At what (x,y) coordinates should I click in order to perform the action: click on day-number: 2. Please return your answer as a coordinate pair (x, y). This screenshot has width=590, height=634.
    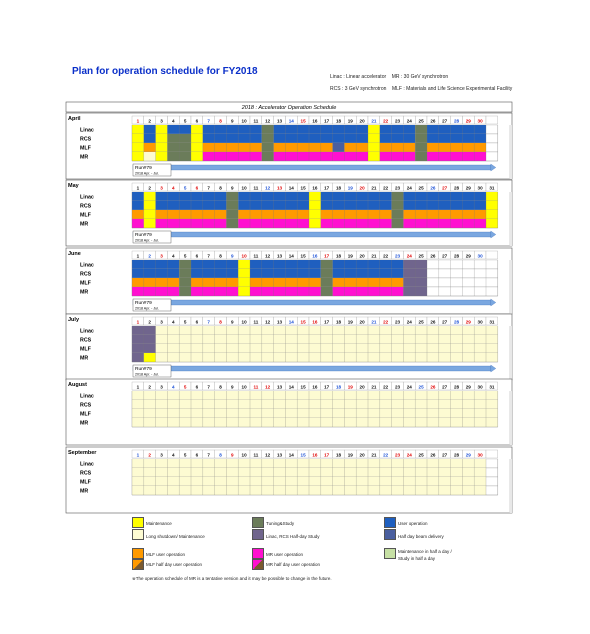
    Looking at the image, I should click on (149, 321).